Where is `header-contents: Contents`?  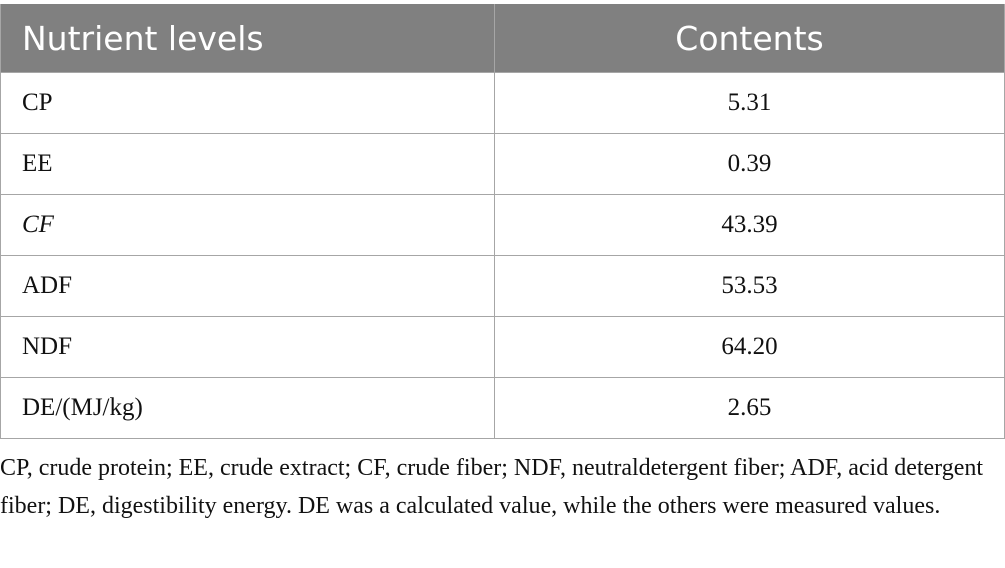
header-contents: Contents is located at coordinates (749, 38).